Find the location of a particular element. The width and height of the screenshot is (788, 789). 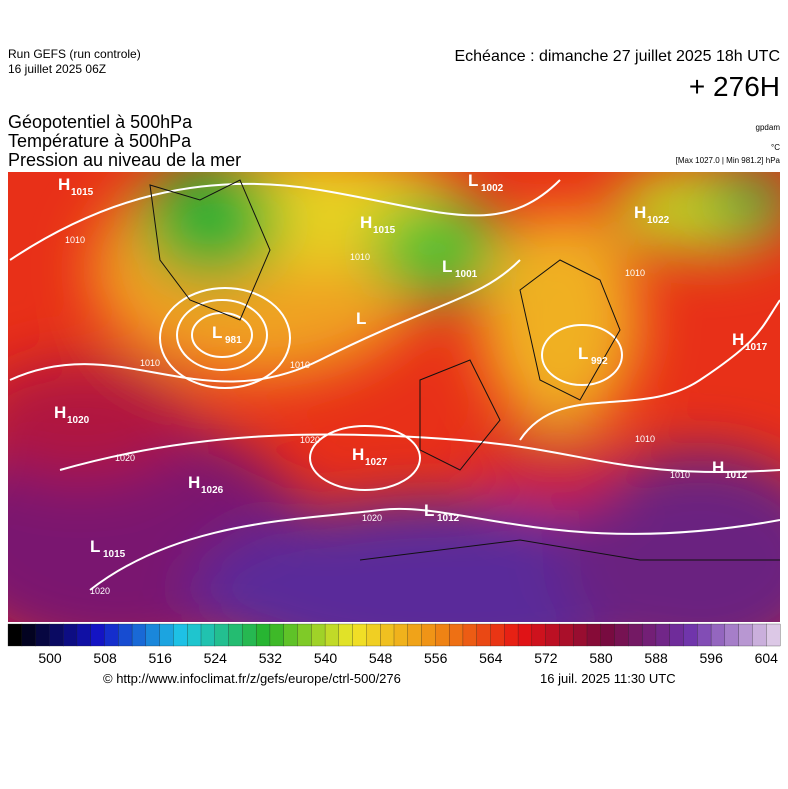

field-label: Pression au niveau de la mer is located at coordinates (124, 160).